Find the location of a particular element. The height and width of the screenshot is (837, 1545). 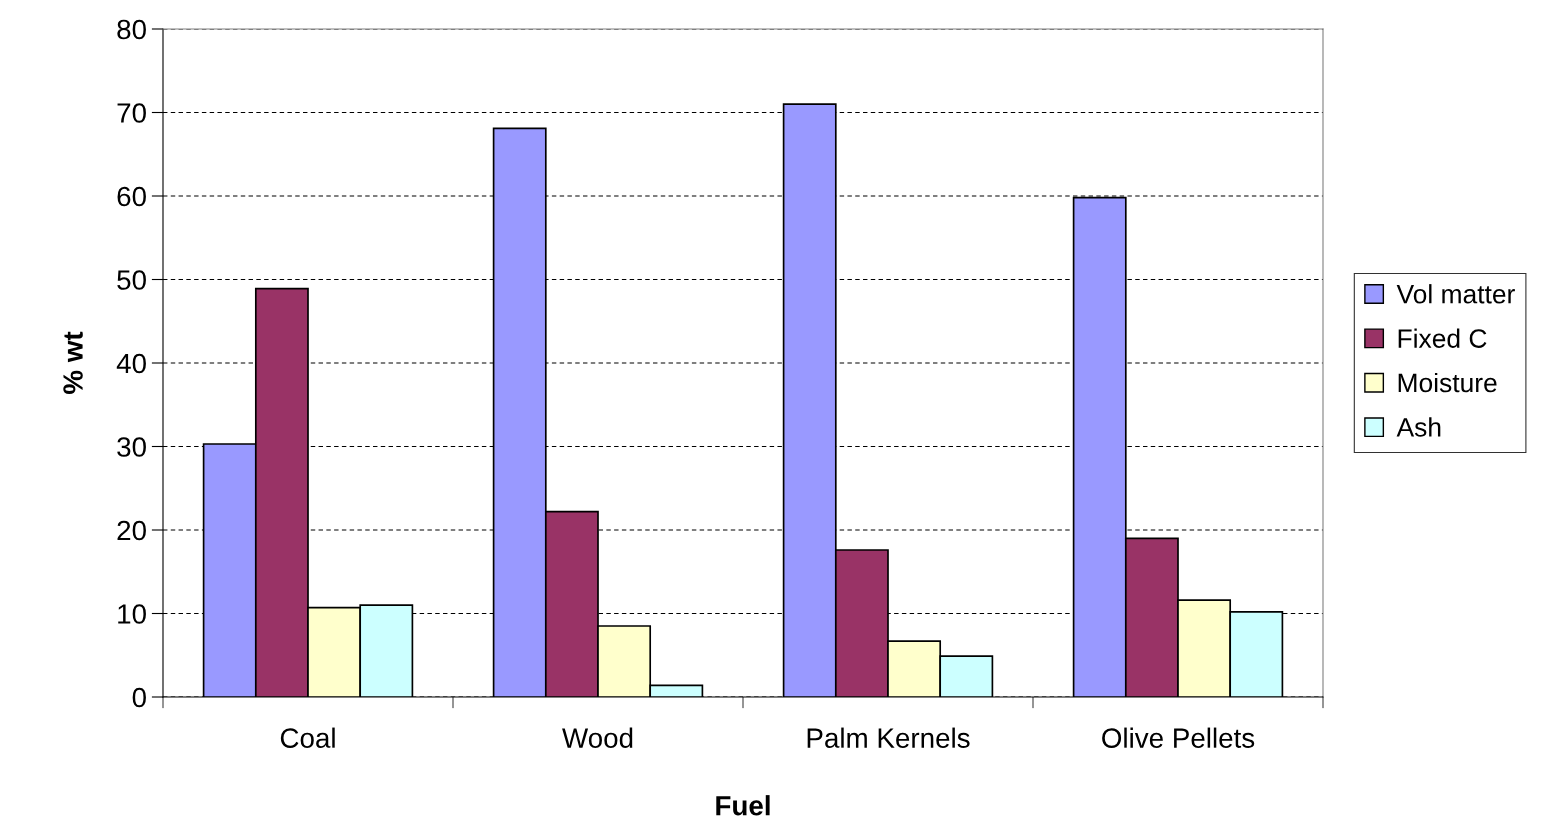

legend-label: Moisture is located at coordinates (1447, 382).